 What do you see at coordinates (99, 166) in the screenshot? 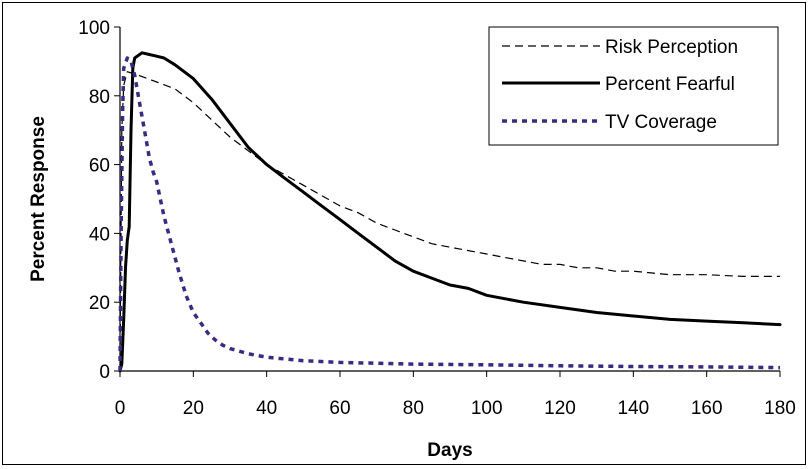
I see `y-tick-label: 60` at bounding box center [99, 166].